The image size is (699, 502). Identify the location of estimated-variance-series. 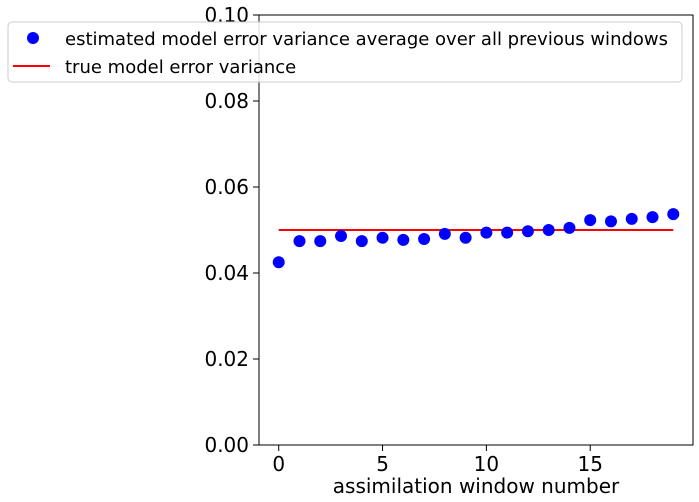
(476, 238).